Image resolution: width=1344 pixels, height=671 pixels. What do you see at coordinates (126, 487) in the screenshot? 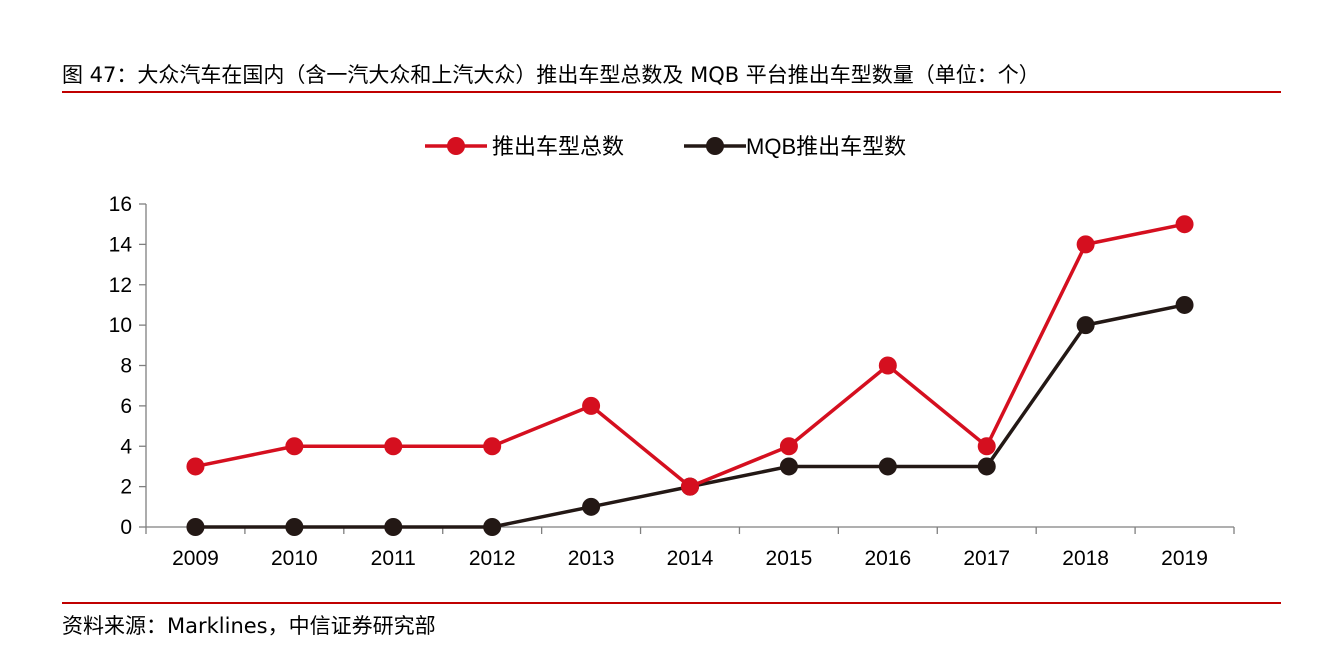
I see `y-tick-label: 2` at bounding box center [126, 487].